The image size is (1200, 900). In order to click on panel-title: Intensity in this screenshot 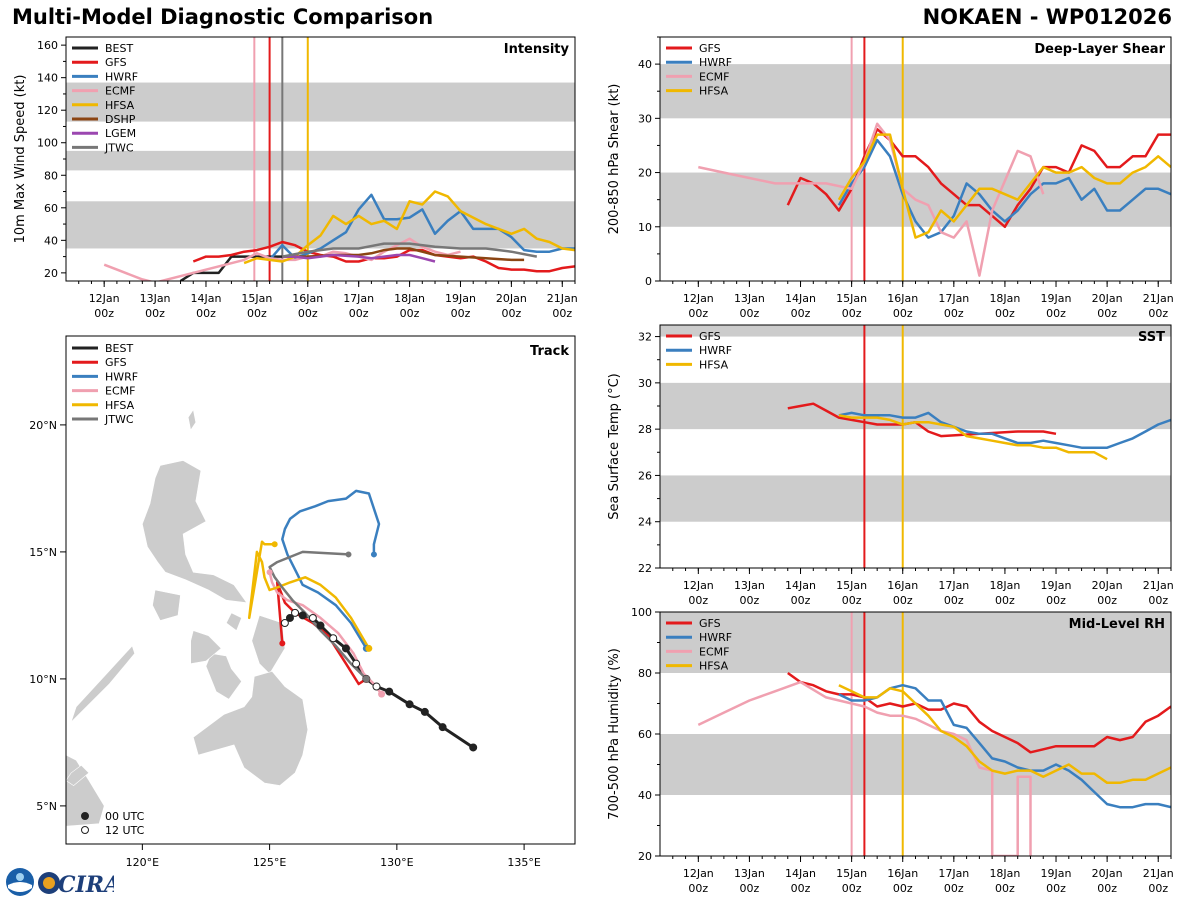, I will do `click(537, 49)`.